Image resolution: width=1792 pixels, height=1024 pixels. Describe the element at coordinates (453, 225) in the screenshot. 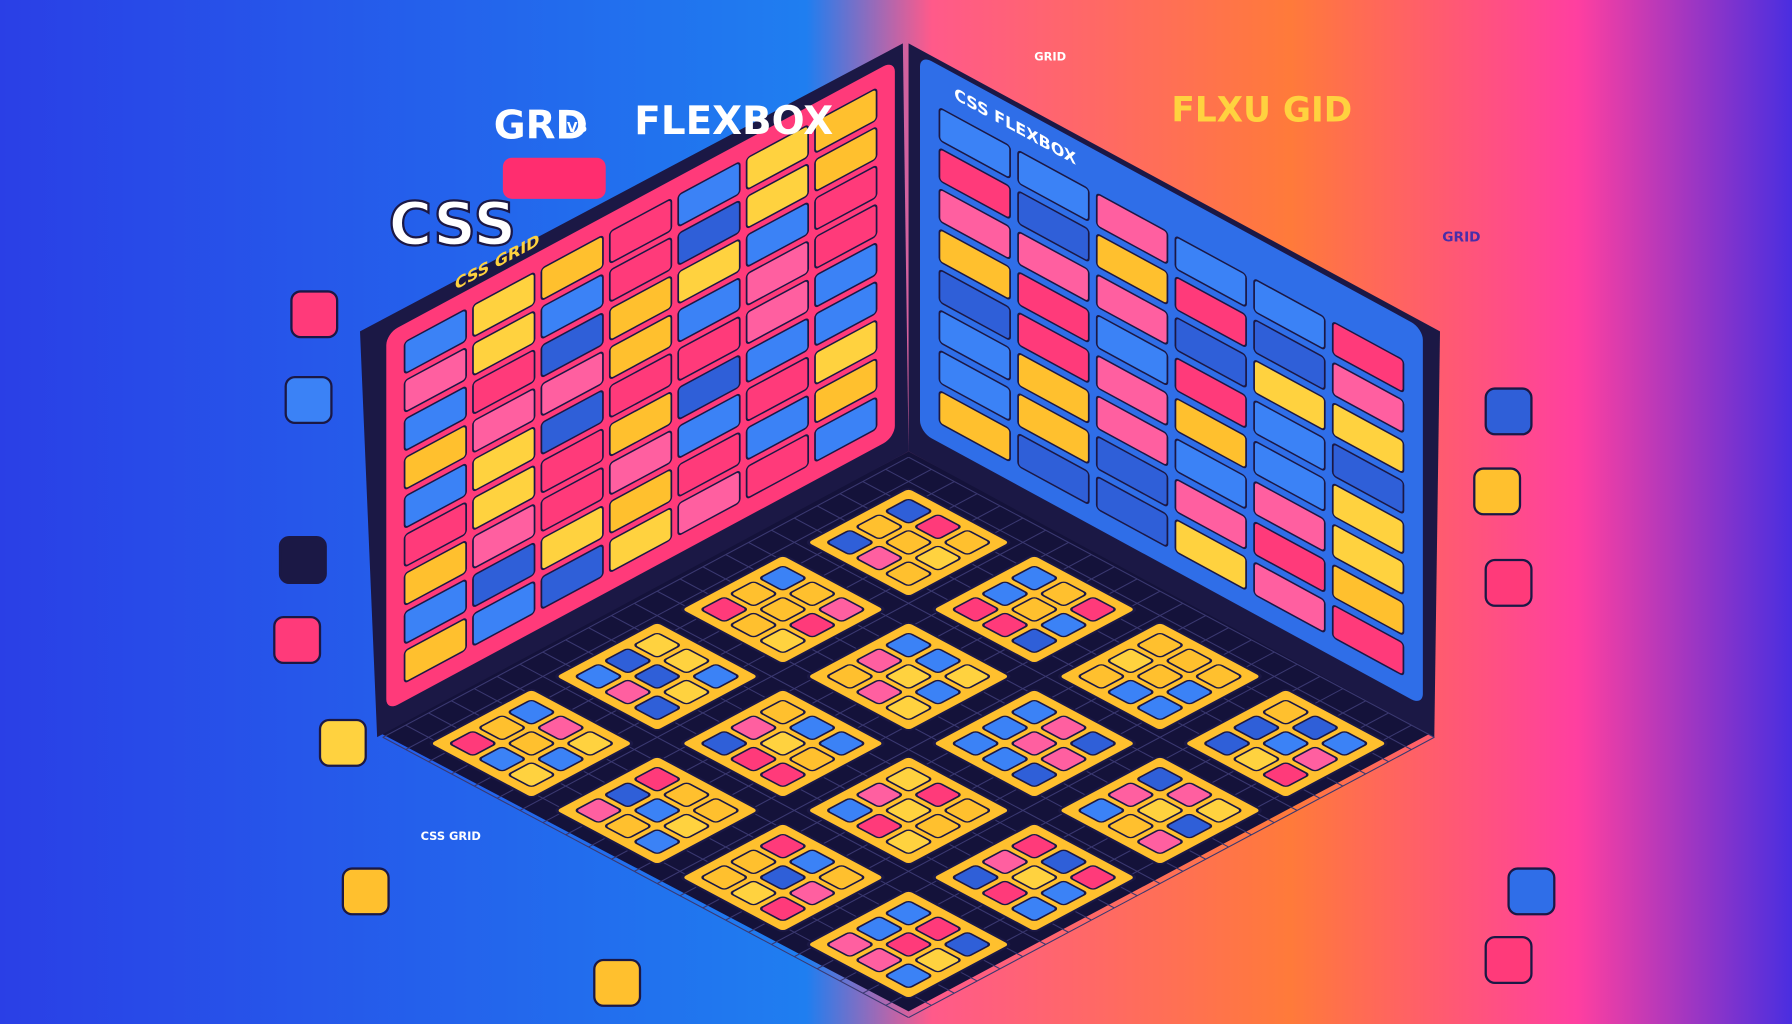

I see `title-css: CSS` at that location.